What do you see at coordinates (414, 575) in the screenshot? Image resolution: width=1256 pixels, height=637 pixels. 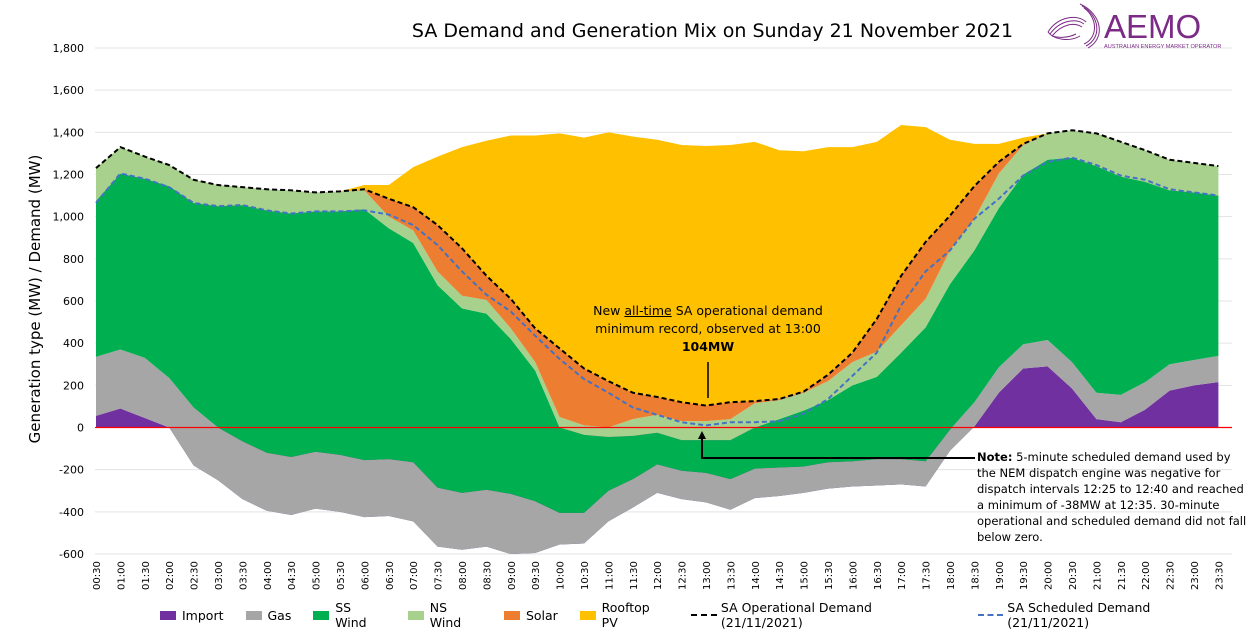 I see `x-tick-label: 07:00` at bounding box center [414, 575].